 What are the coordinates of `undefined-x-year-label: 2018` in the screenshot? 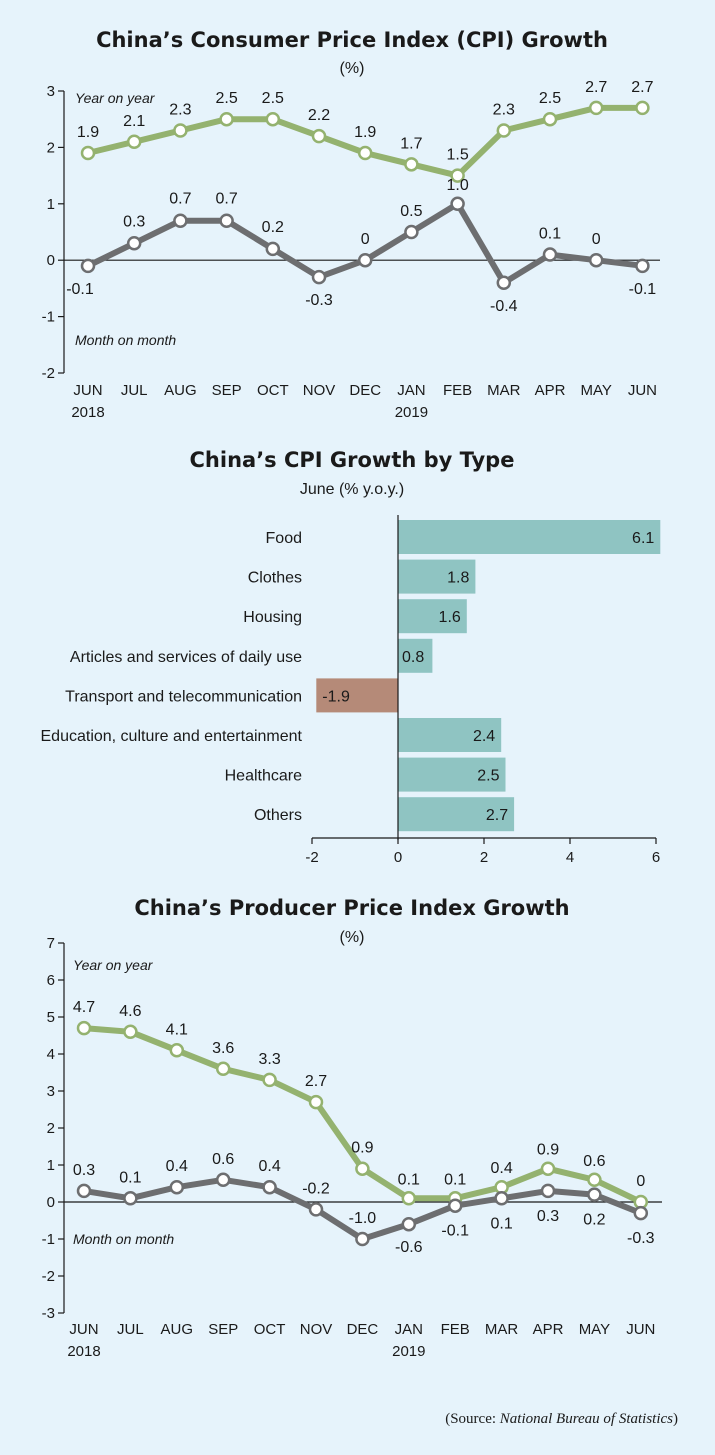 It's located at (83, 1351).